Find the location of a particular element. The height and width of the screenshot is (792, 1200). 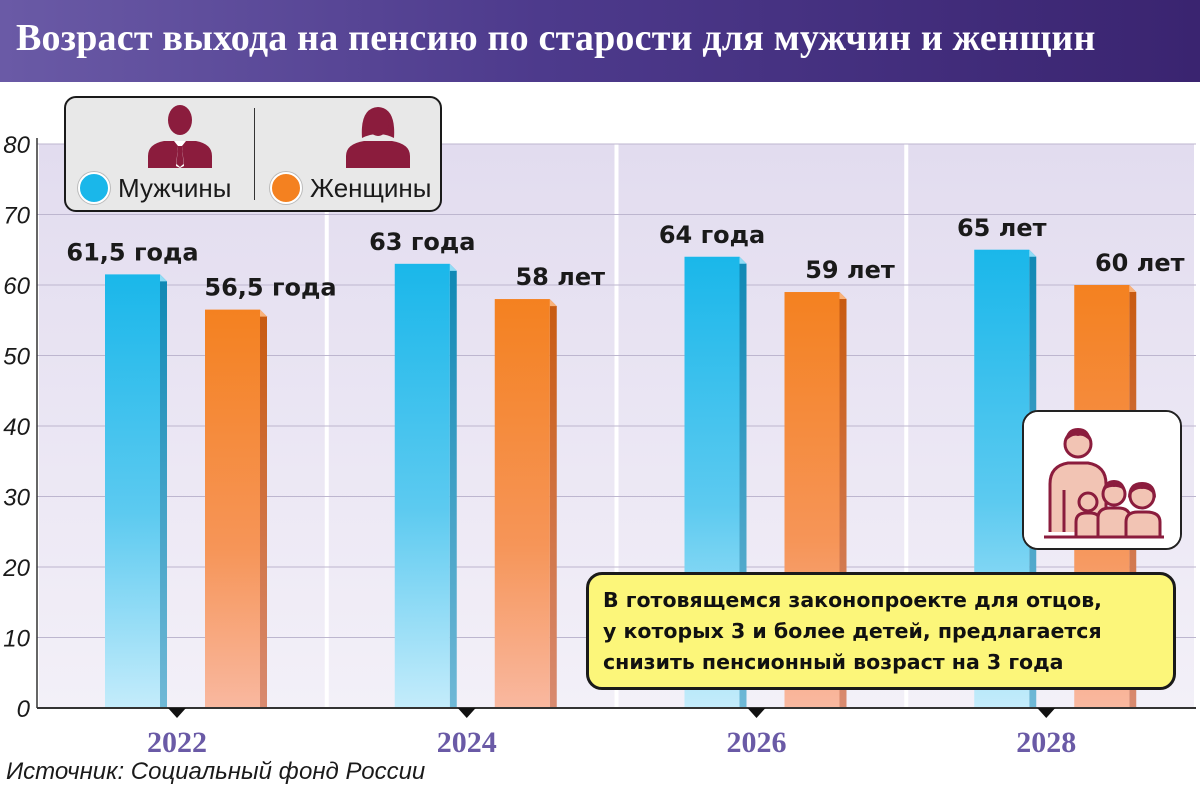

bar-men-2024 is located at coordinates (422, 485).